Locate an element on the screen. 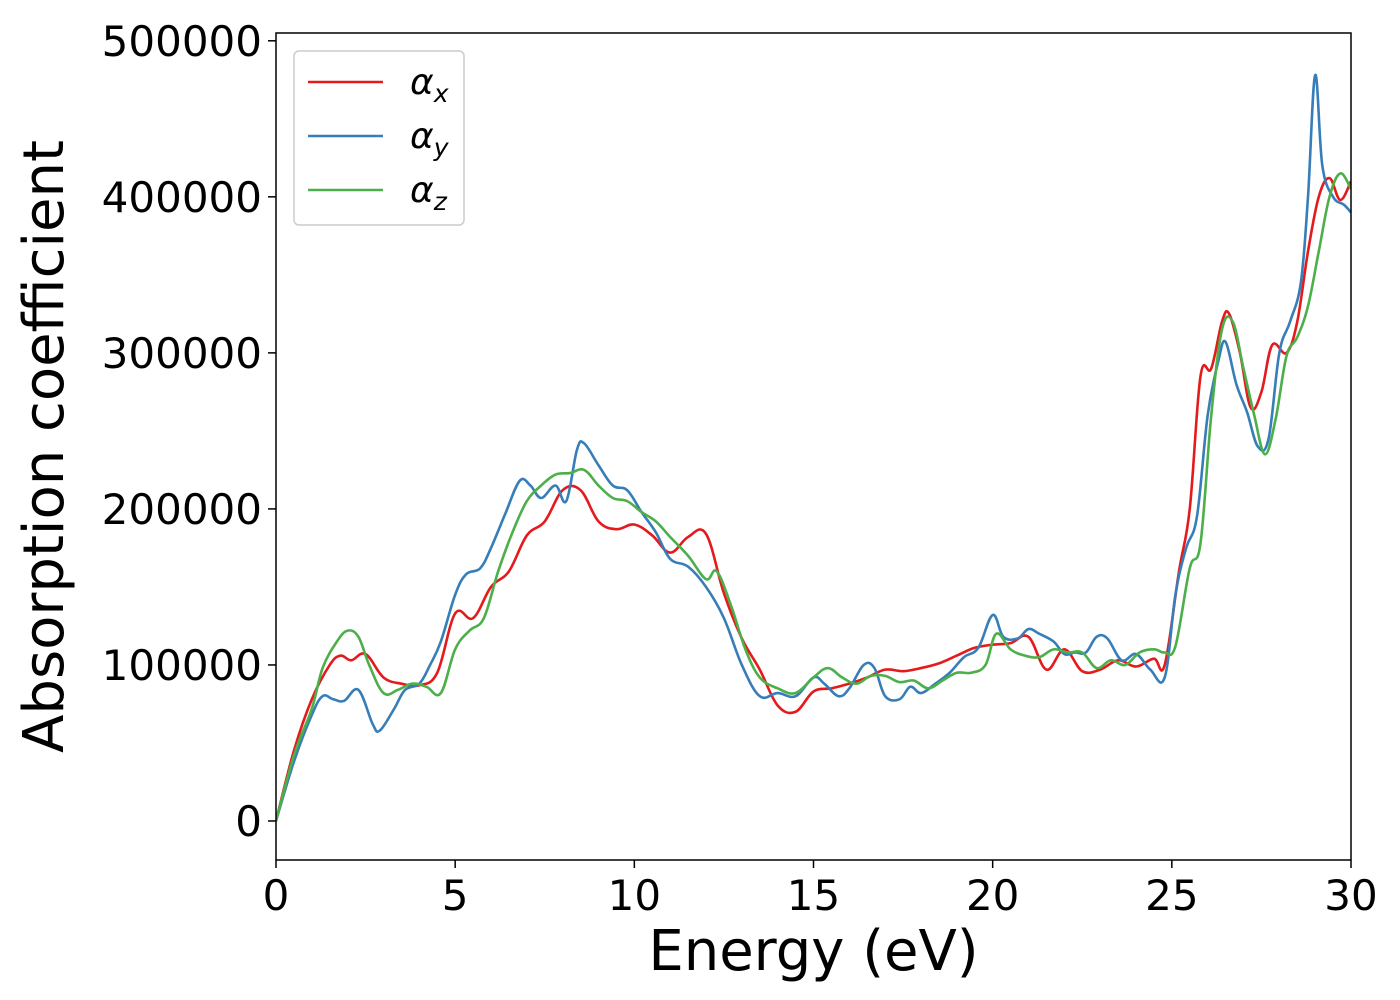 The height and width of the screenshot is (1000, 1400). y-tick-label: 0 is located at coordinates (248, 821).